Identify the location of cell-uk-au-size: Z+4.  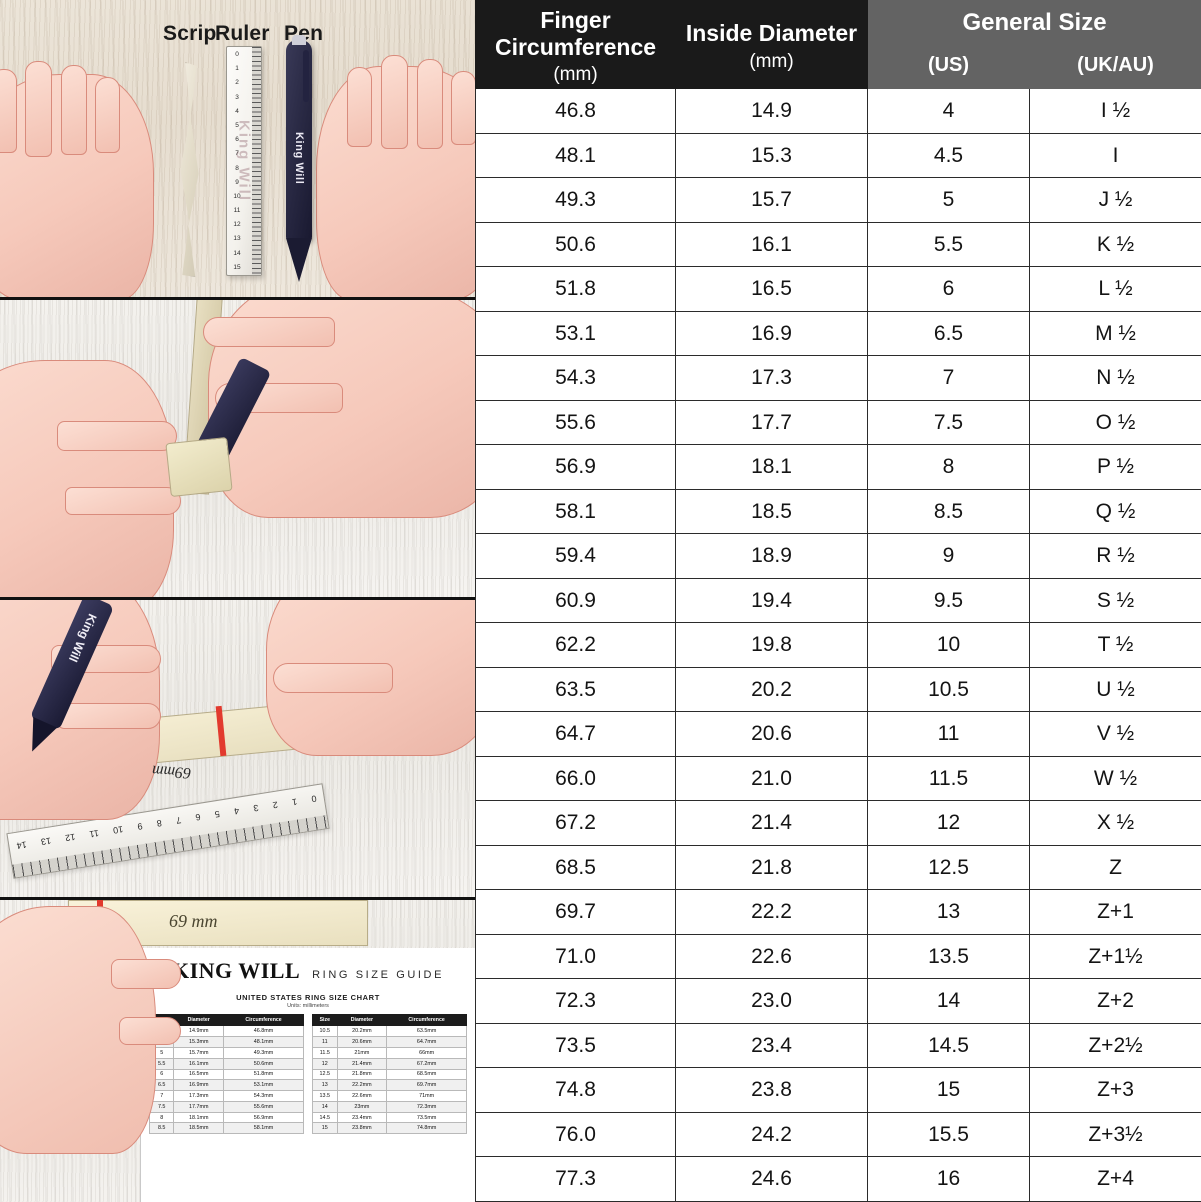
(1114, 1179).